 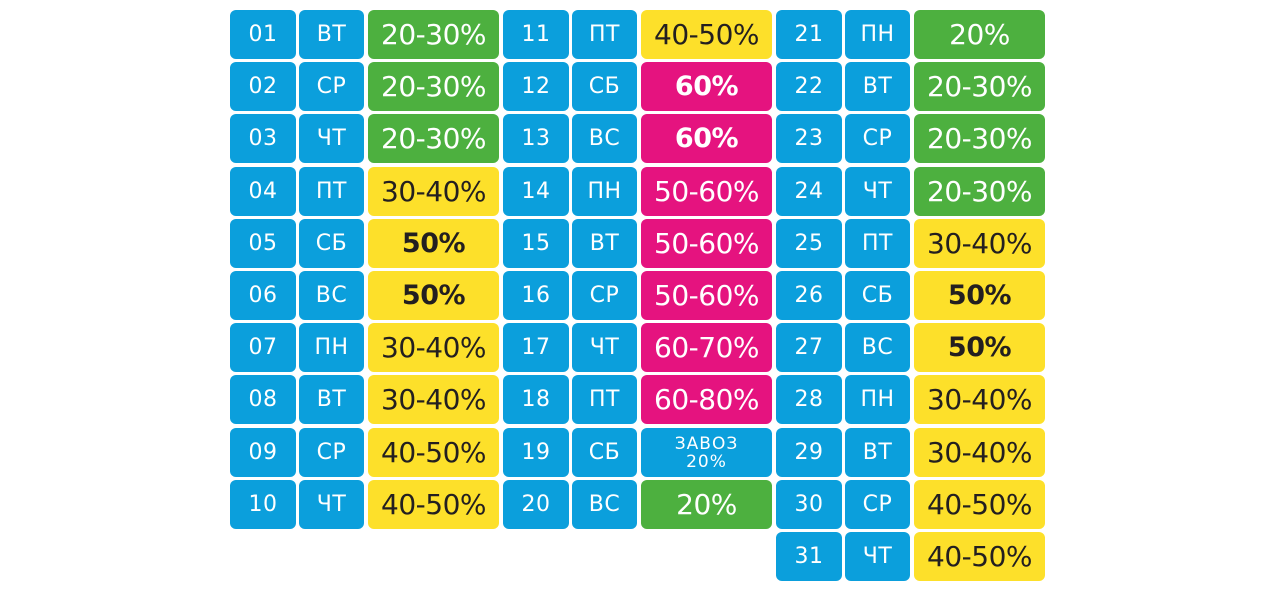 I want to click on date-number: 08, so click(x=263, y=399).